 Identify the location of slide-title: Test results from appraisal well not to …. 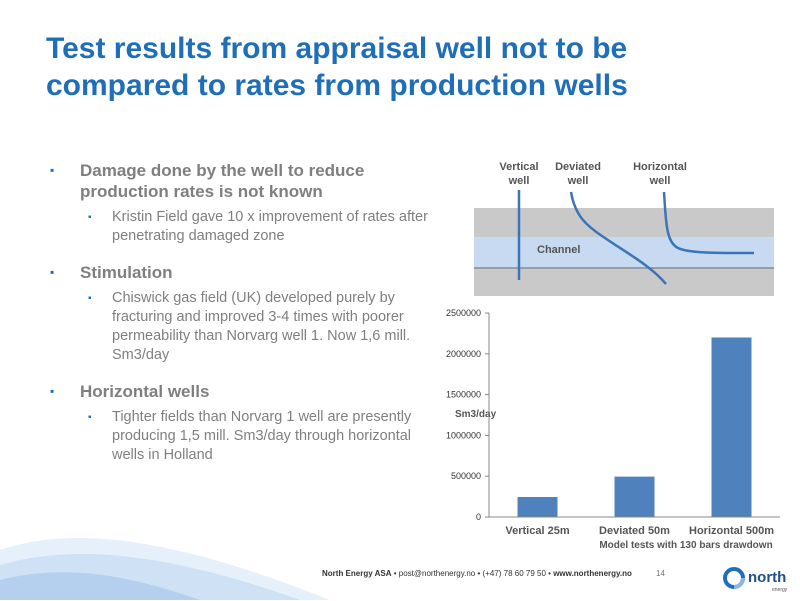
(337, 67).